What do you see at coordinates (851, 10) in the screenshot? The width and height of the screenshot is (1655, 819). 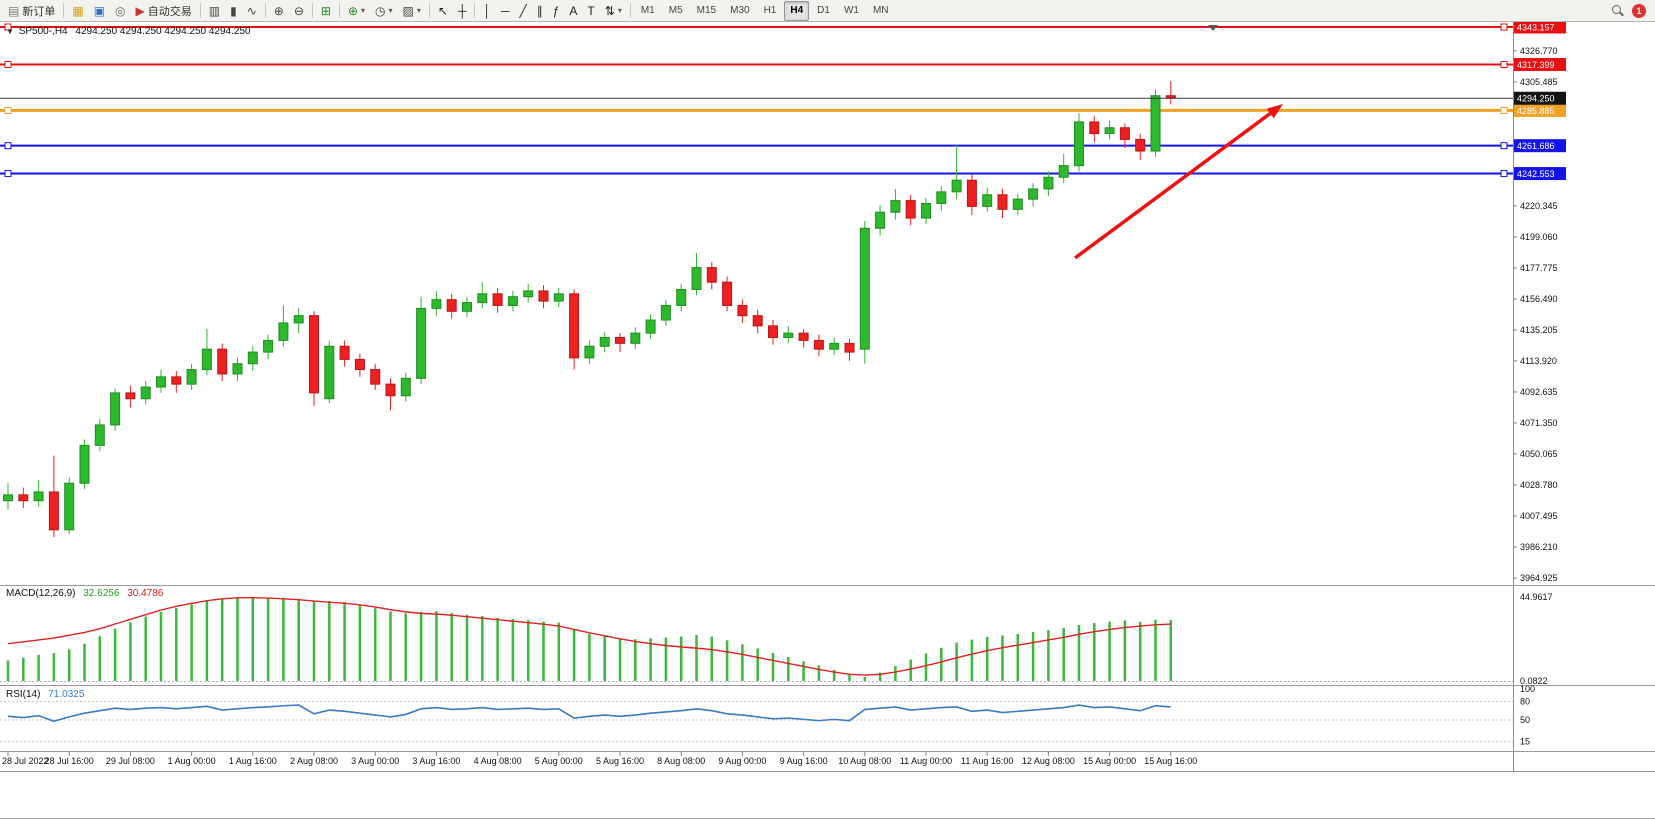 I see `timeframe-button-w1: W1` at bounding box center [851, 10].